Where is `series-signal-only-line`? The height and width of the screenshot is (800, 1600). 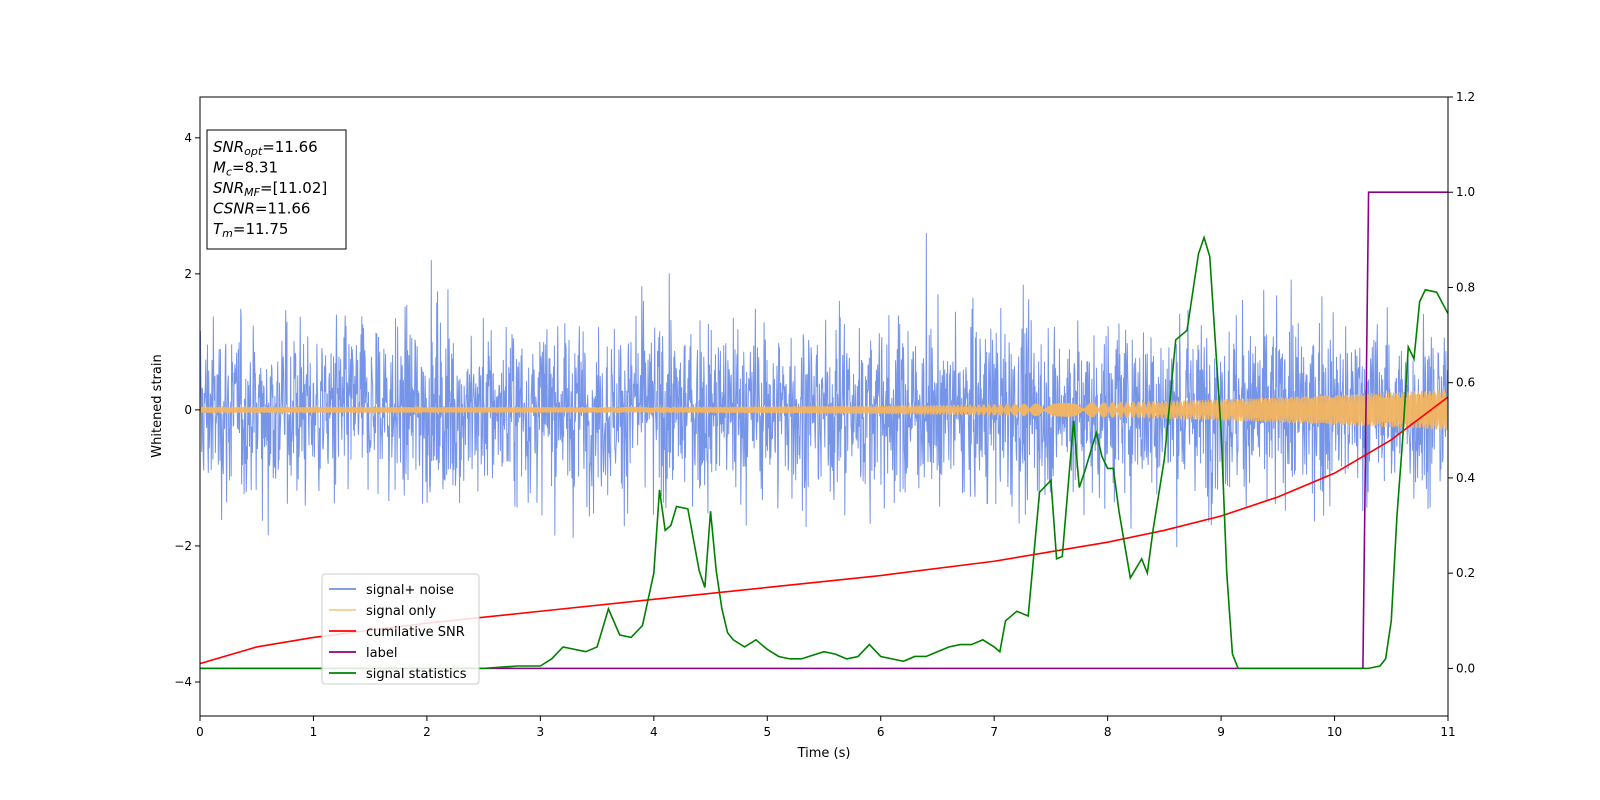 series-signal-only-line is located at coordinates (824, 410).